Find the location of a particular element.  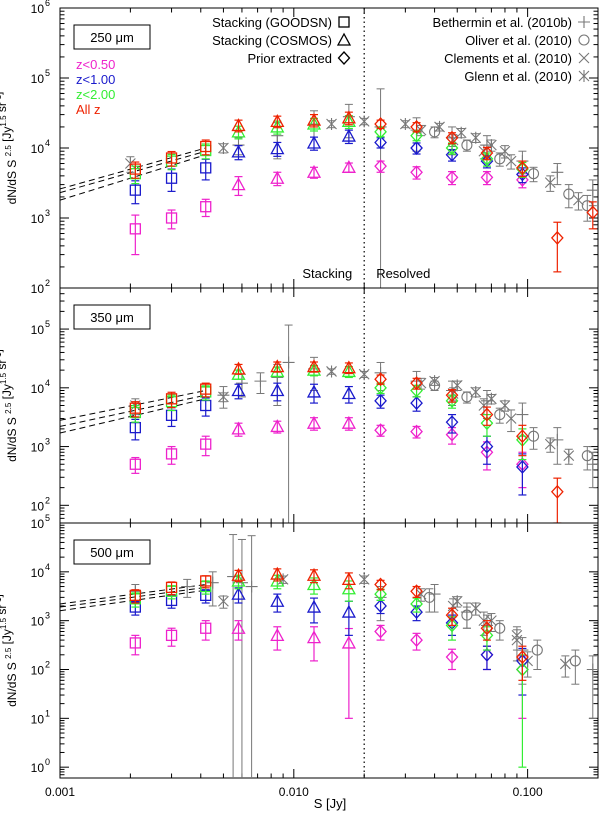

band-label-text: 500 μm is located at coordinates (112, 552).